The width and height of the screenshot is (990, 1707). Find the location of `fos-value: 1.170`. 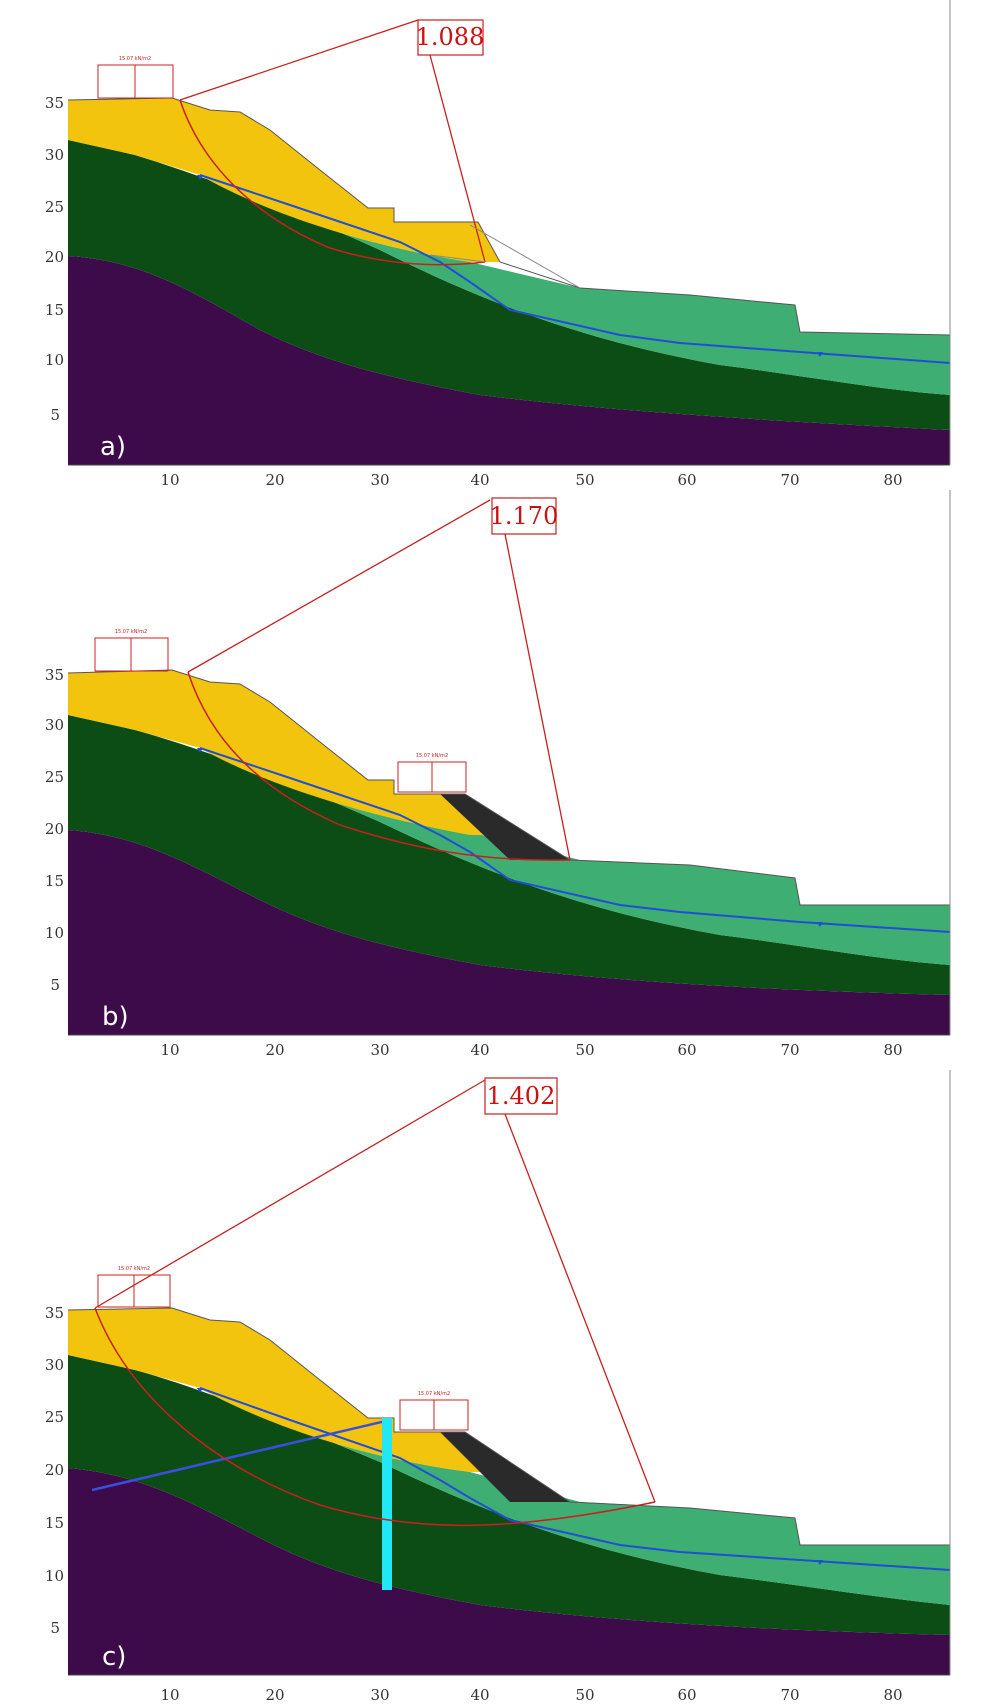

fos-value: 1.170 is located at coordinates (524, 516).